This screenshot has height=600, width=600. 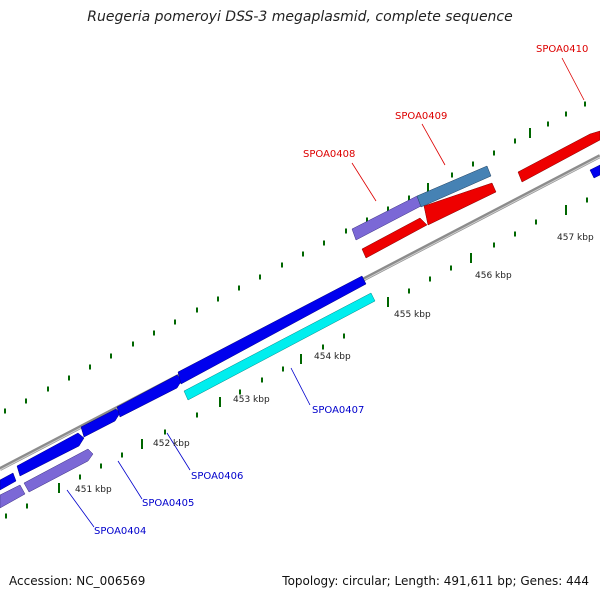 What do you see at coordinates (594, 171) in the screenshot?
I see `gene-blue-edge` at bounding box center [594, 171].